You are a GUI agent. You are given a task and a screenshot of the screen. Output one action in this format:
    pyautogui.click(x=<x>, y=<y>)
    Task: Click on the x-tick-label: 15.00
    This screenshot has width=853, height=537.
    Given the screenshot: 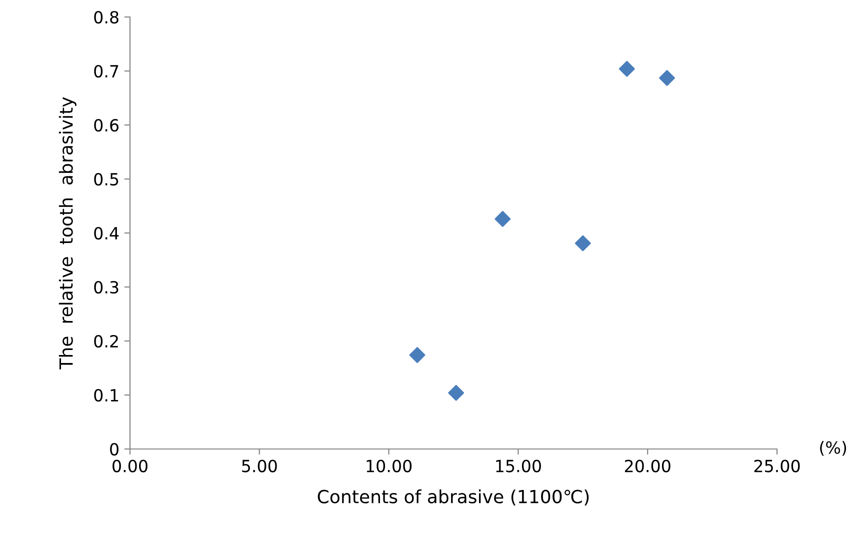 What is the action you would take?
    pyautogui.click(x=518, y=466)
    